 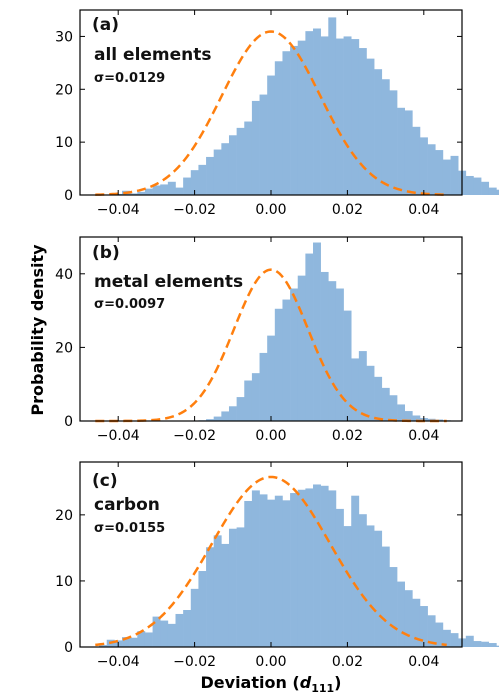 I want to click on y-tick-label: 10, so click(x=64, y=582).